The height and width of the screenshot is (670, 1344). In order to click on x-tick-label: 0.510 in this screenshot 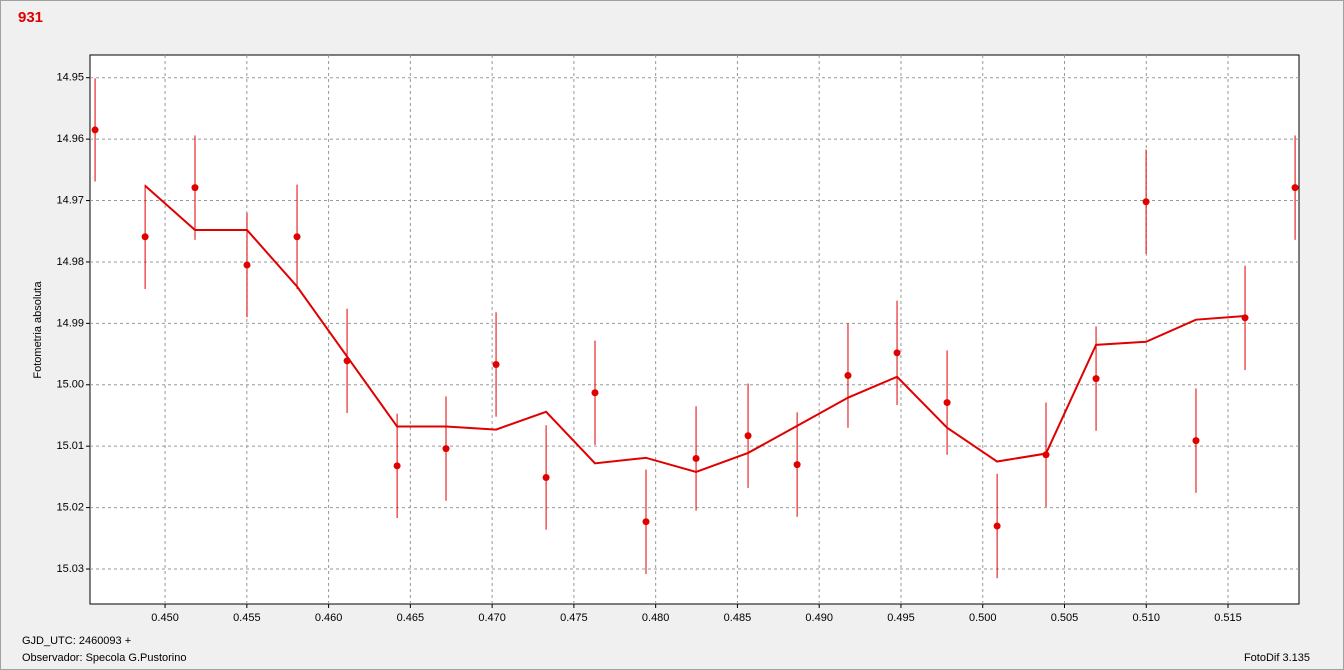, I will do `click(1146, 618)`.